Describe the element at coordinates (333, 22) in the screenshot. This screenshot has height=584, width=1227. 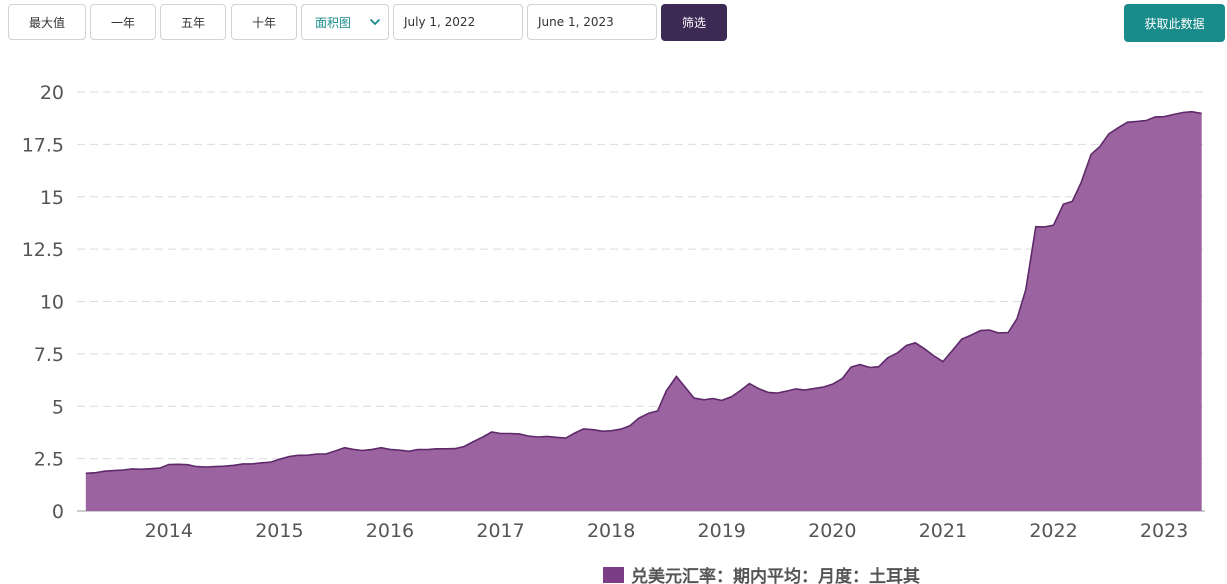
I see `chart-type-selected-label: 面积图` at that location.